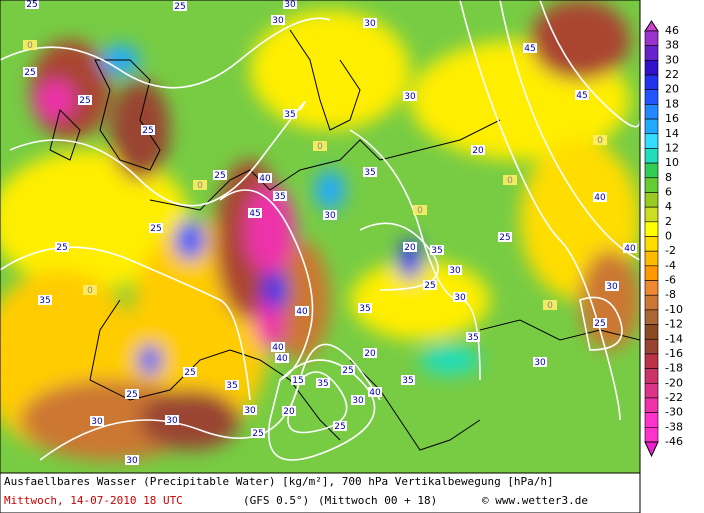 This screenshot has width=704, height=513. Describe the element at coordinates (672, 118) in the screenshot. I see `colorbar-label: 16` at that location.